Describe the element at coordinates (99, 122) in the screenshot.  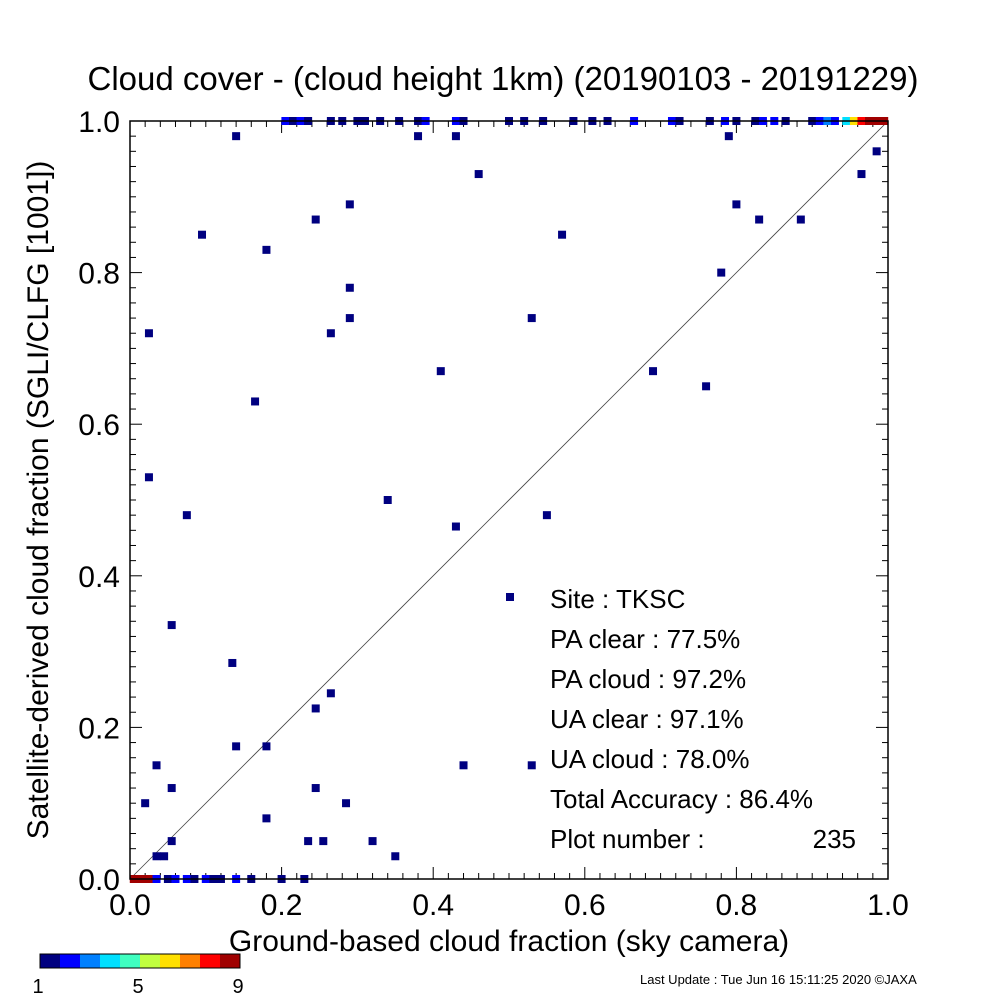
I see `y-tick-label: 1.0` at that location.